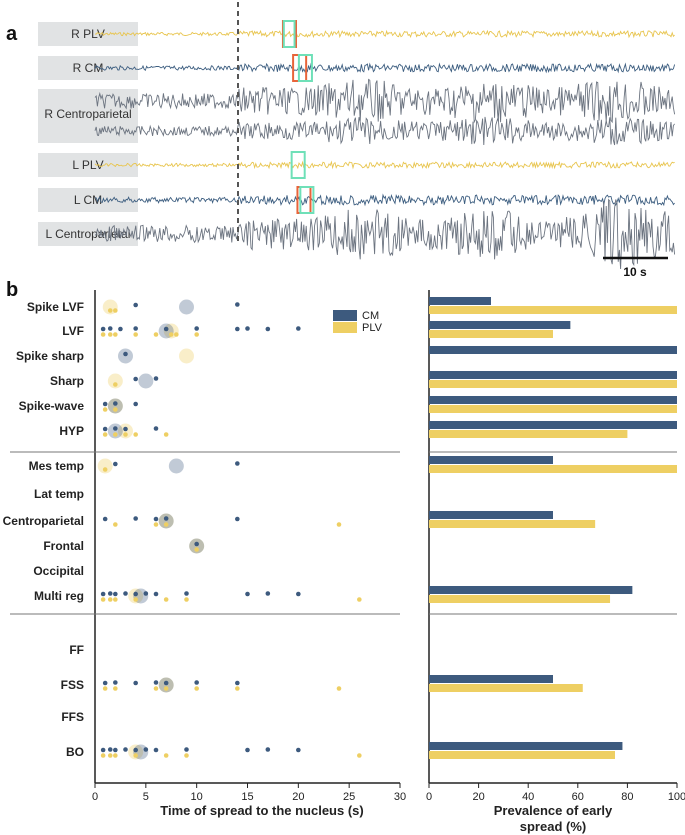 The height and width of the screenshot is (835, 685). Describe the element at coordinates (555, 793) in the screenshot. I see `bar-x-ticks: 0 20 40 60 80 100` at that location.